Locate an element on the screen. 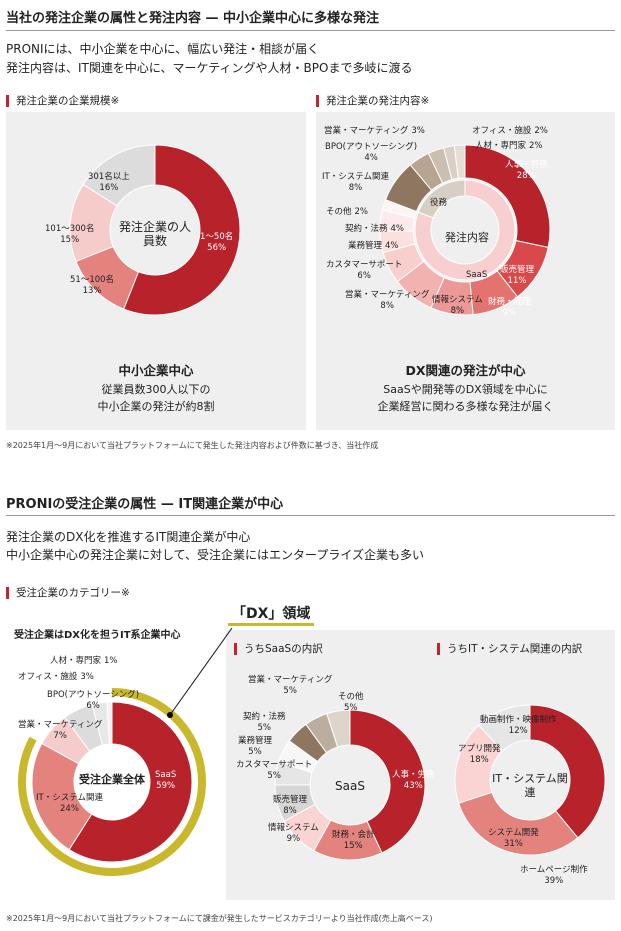 The height and width of the screenshot is (931, 621). slice-label: 営業・マーケティング 7% is located at coordinates (60, 731).